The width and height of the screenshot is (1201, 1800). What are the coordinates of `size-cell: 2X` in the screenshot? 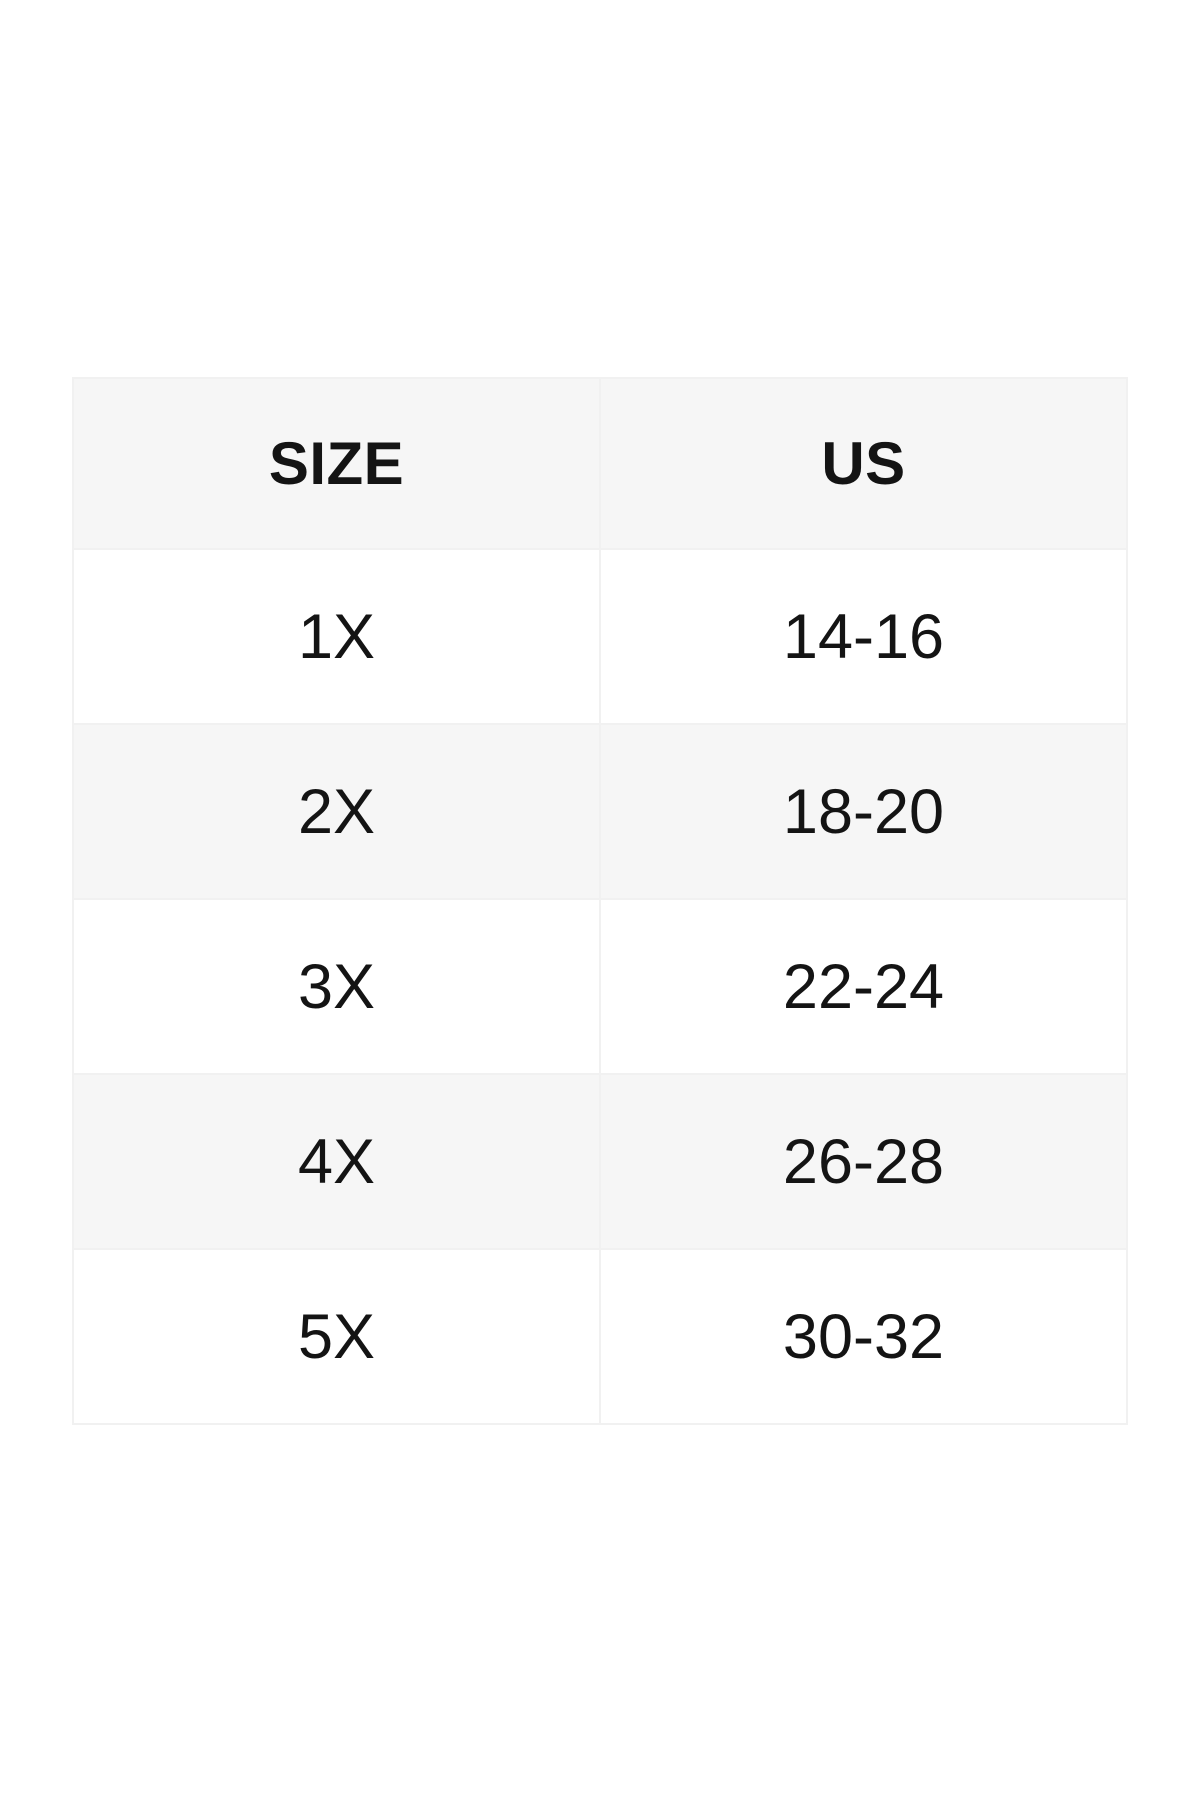 It's located at (336, 811).